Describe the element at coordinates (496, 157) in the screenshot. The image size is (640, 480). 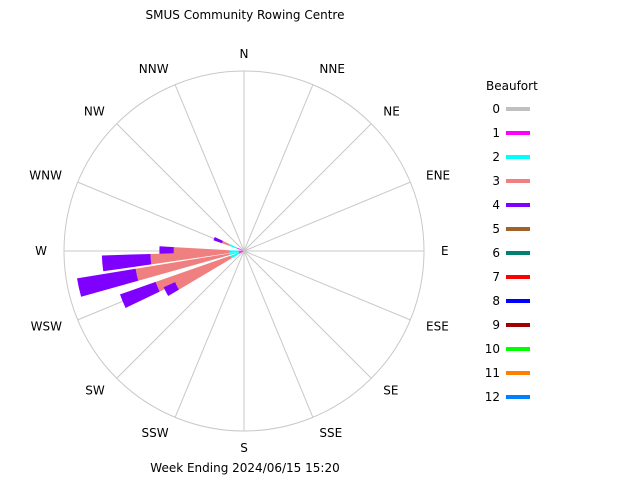
I see `legend-label-2: 2` at that location.